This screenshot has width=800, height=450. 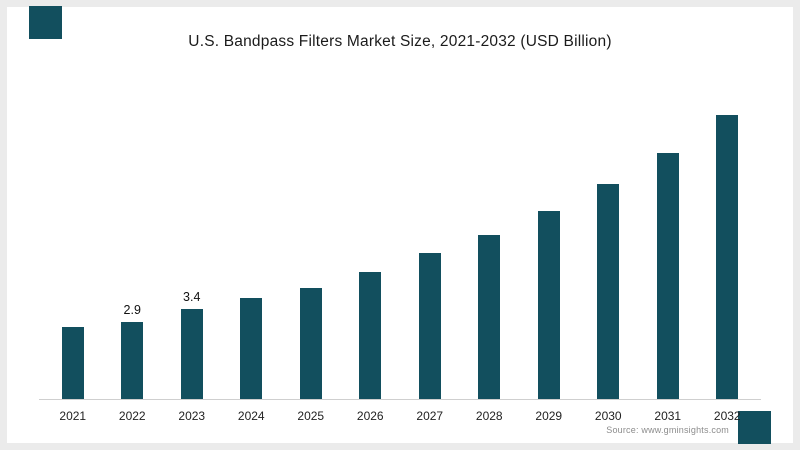 I want to click on bar-group: 3.4, so click(x=192, y=344).